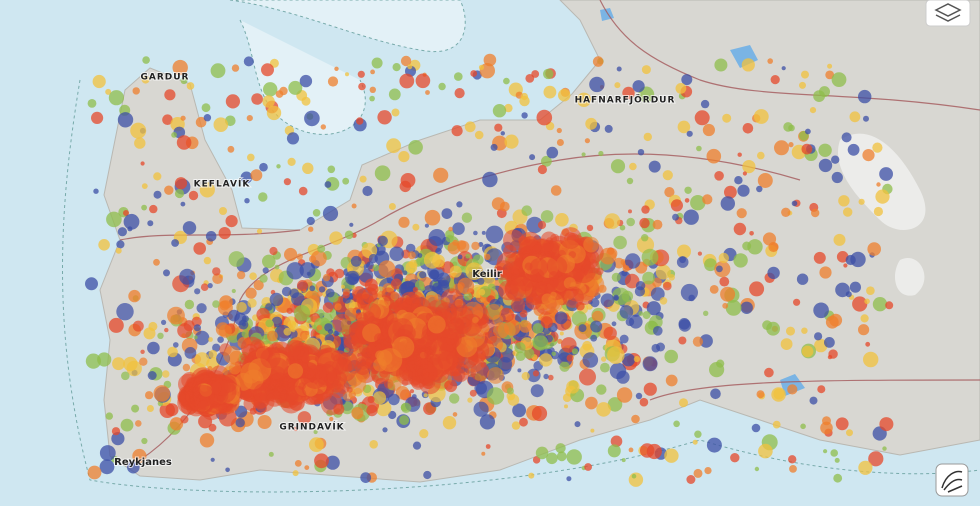 The image size is (980, 506). What do you see at coordinates (948, 13) in the screenshot?
I see `layers-button` at bounding box center [948, 13].